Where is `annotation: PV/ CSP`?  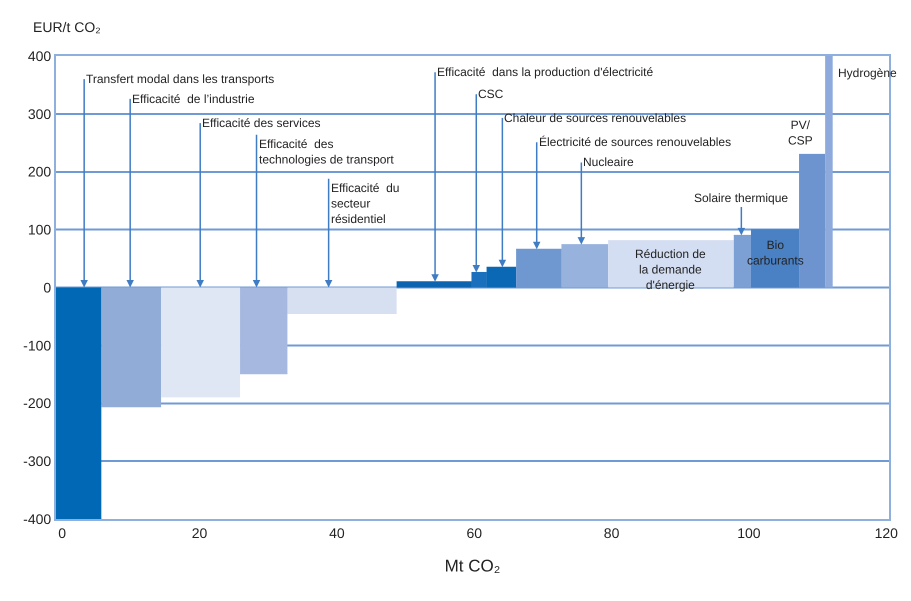
annotation: PV/ CSP is located at coordinates (800, 133).